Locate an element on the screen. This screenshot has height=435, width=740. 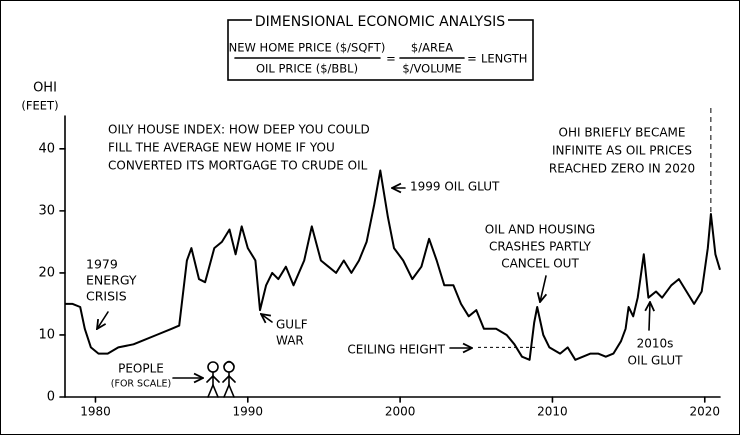
formula-denominator: OIL PRICE ($/BBL) is located at coordinates (307, 69).